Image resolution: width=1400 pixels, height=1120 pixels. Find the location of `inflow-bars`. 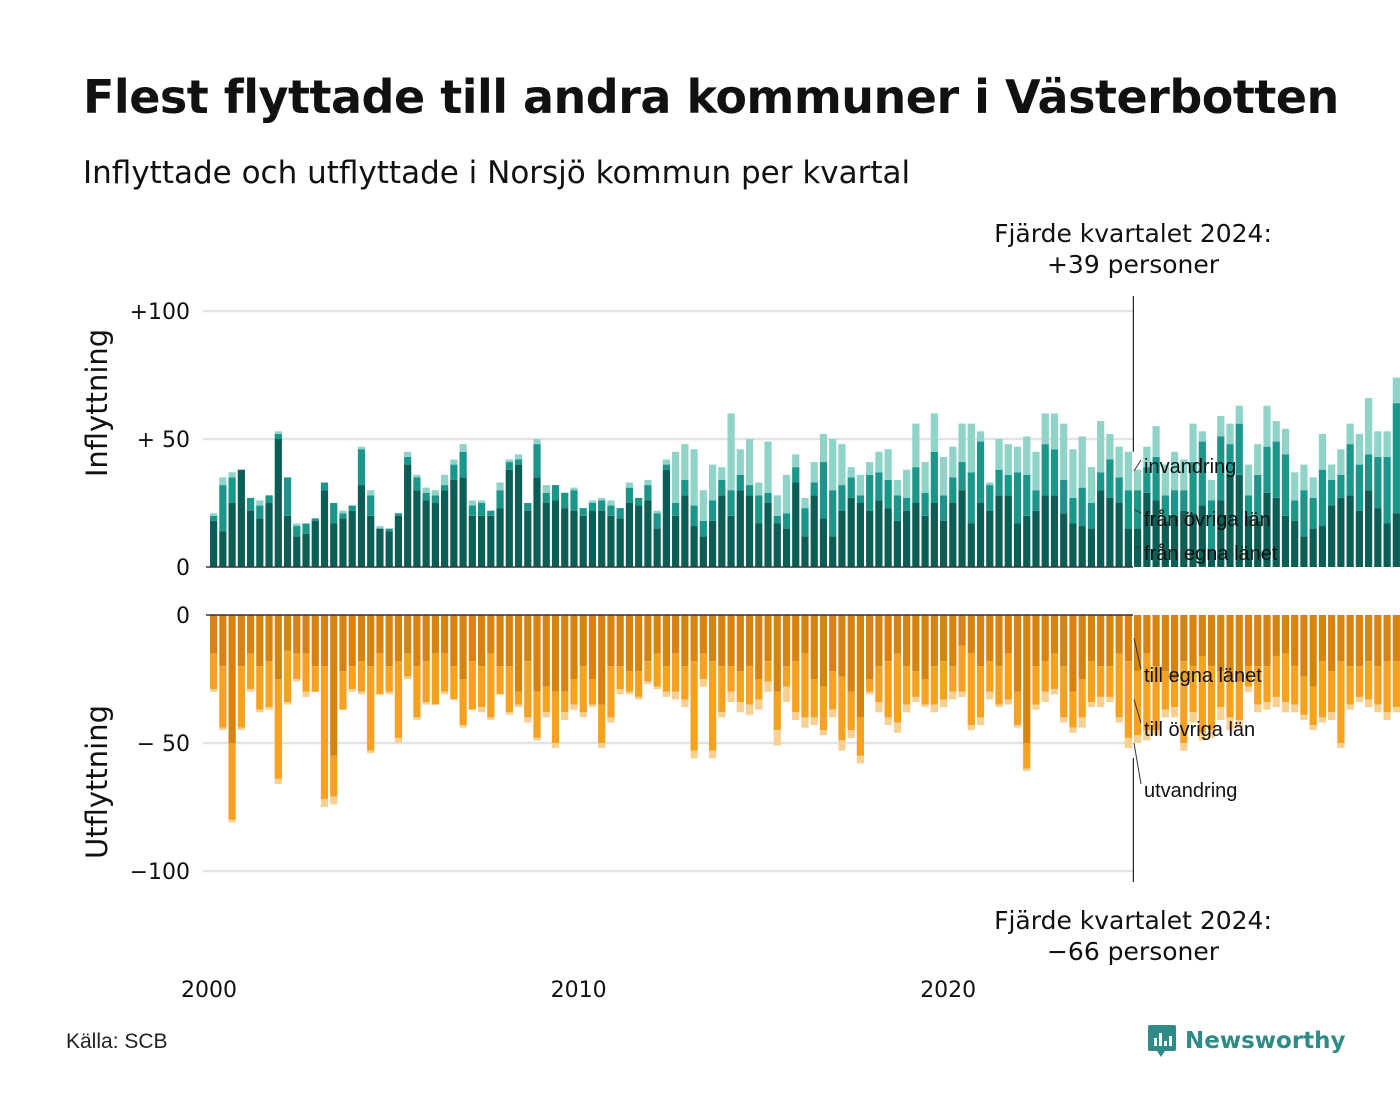

inflow-bars is located at coordinates (805, 472).